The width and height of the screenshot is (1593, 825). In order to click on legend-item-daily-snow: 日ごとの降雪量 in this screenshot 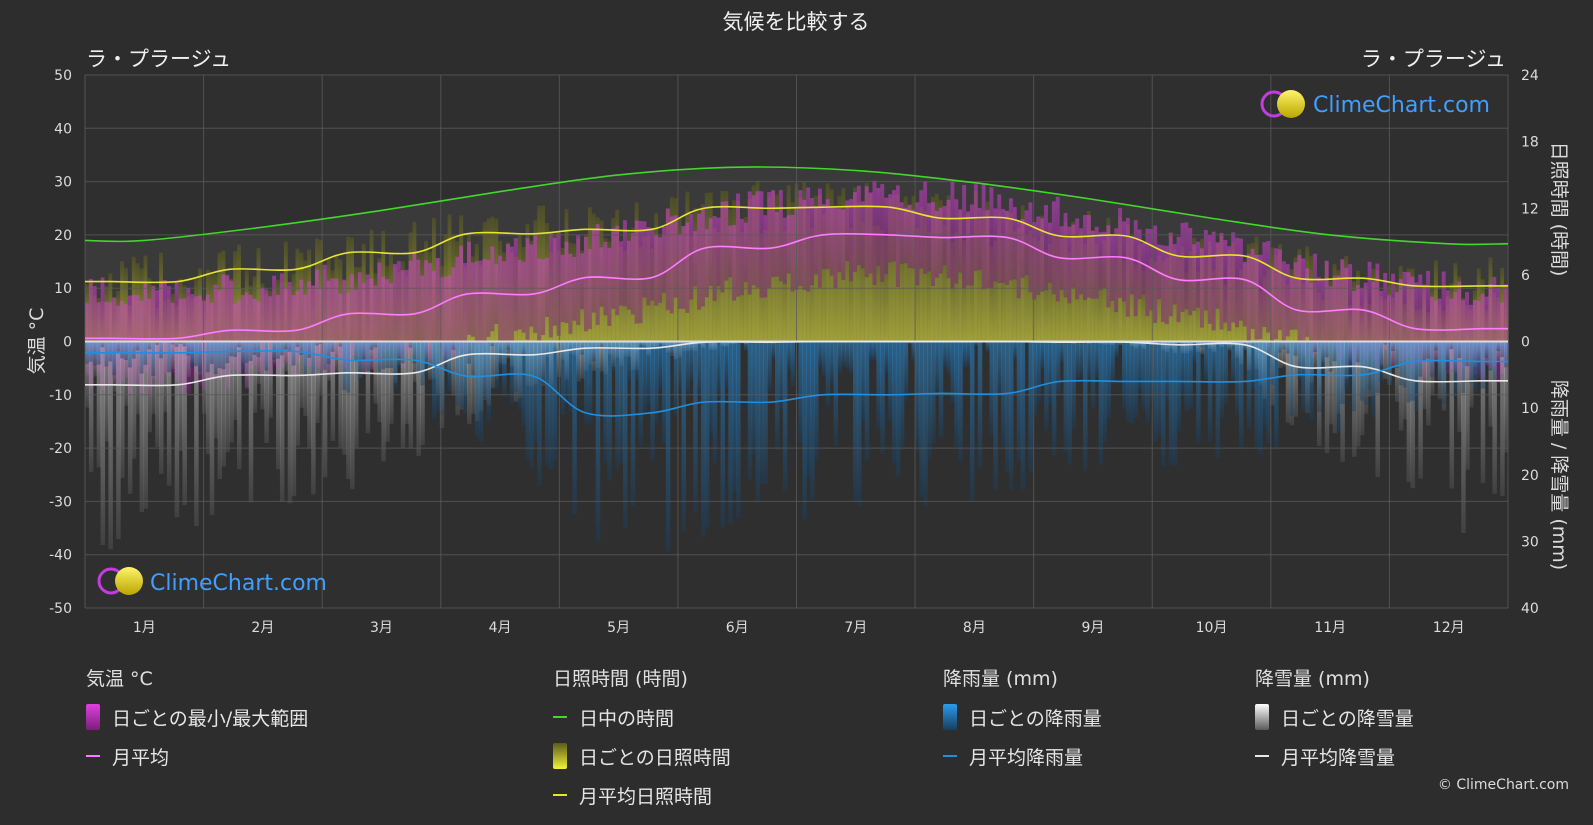, I will do `click(1334, 717)`.